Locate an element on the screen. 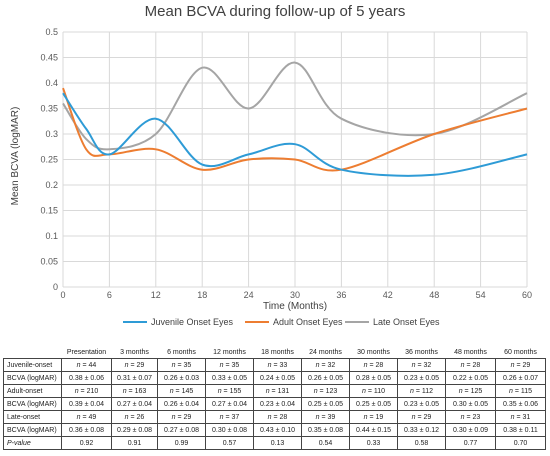 This screenshot has width=550, height=456. n-value: = 44 is located at coordinates (88, 365).